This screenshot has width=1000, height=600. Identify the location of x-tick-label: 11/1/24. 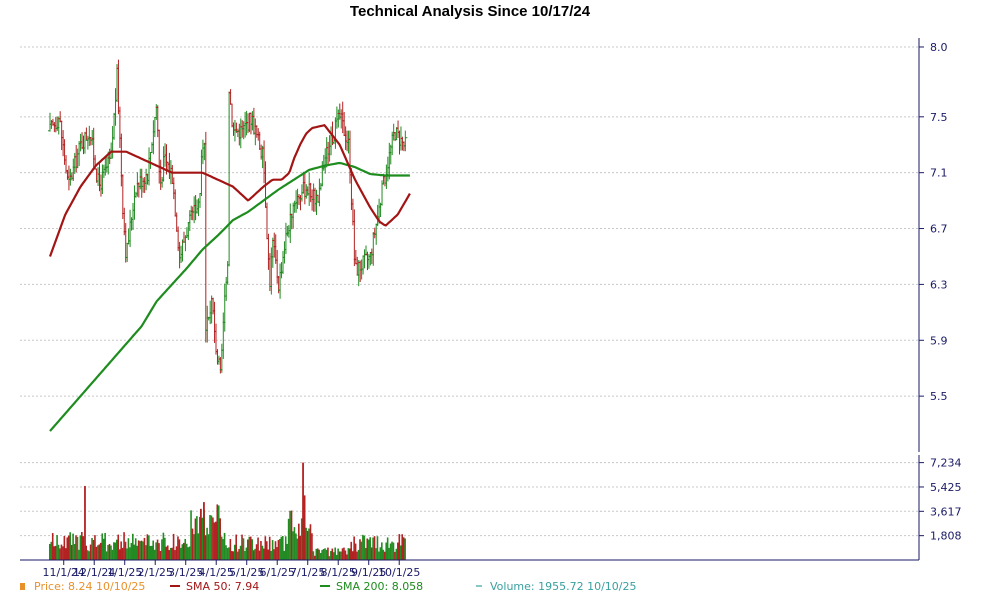
(64, 572).